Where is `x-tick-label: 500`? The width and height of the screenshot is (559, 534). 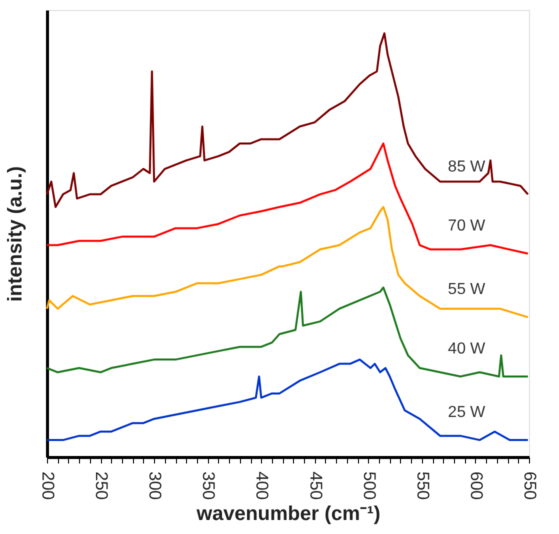 x-tick-label: 500 is located at coordinates (369, 486).